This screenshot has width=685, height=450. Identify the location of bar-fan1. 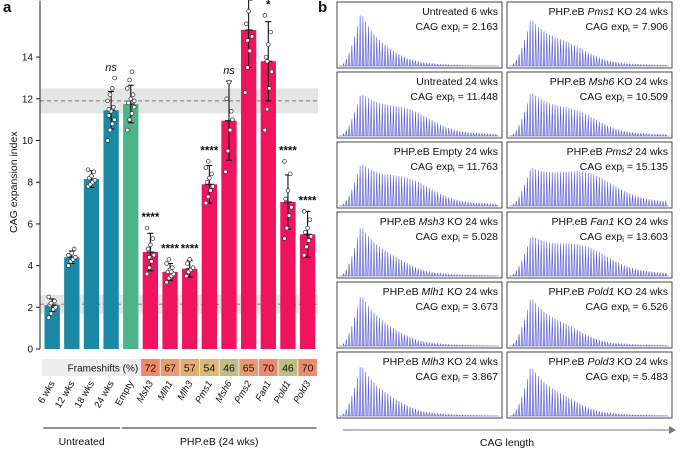
(268, 205).